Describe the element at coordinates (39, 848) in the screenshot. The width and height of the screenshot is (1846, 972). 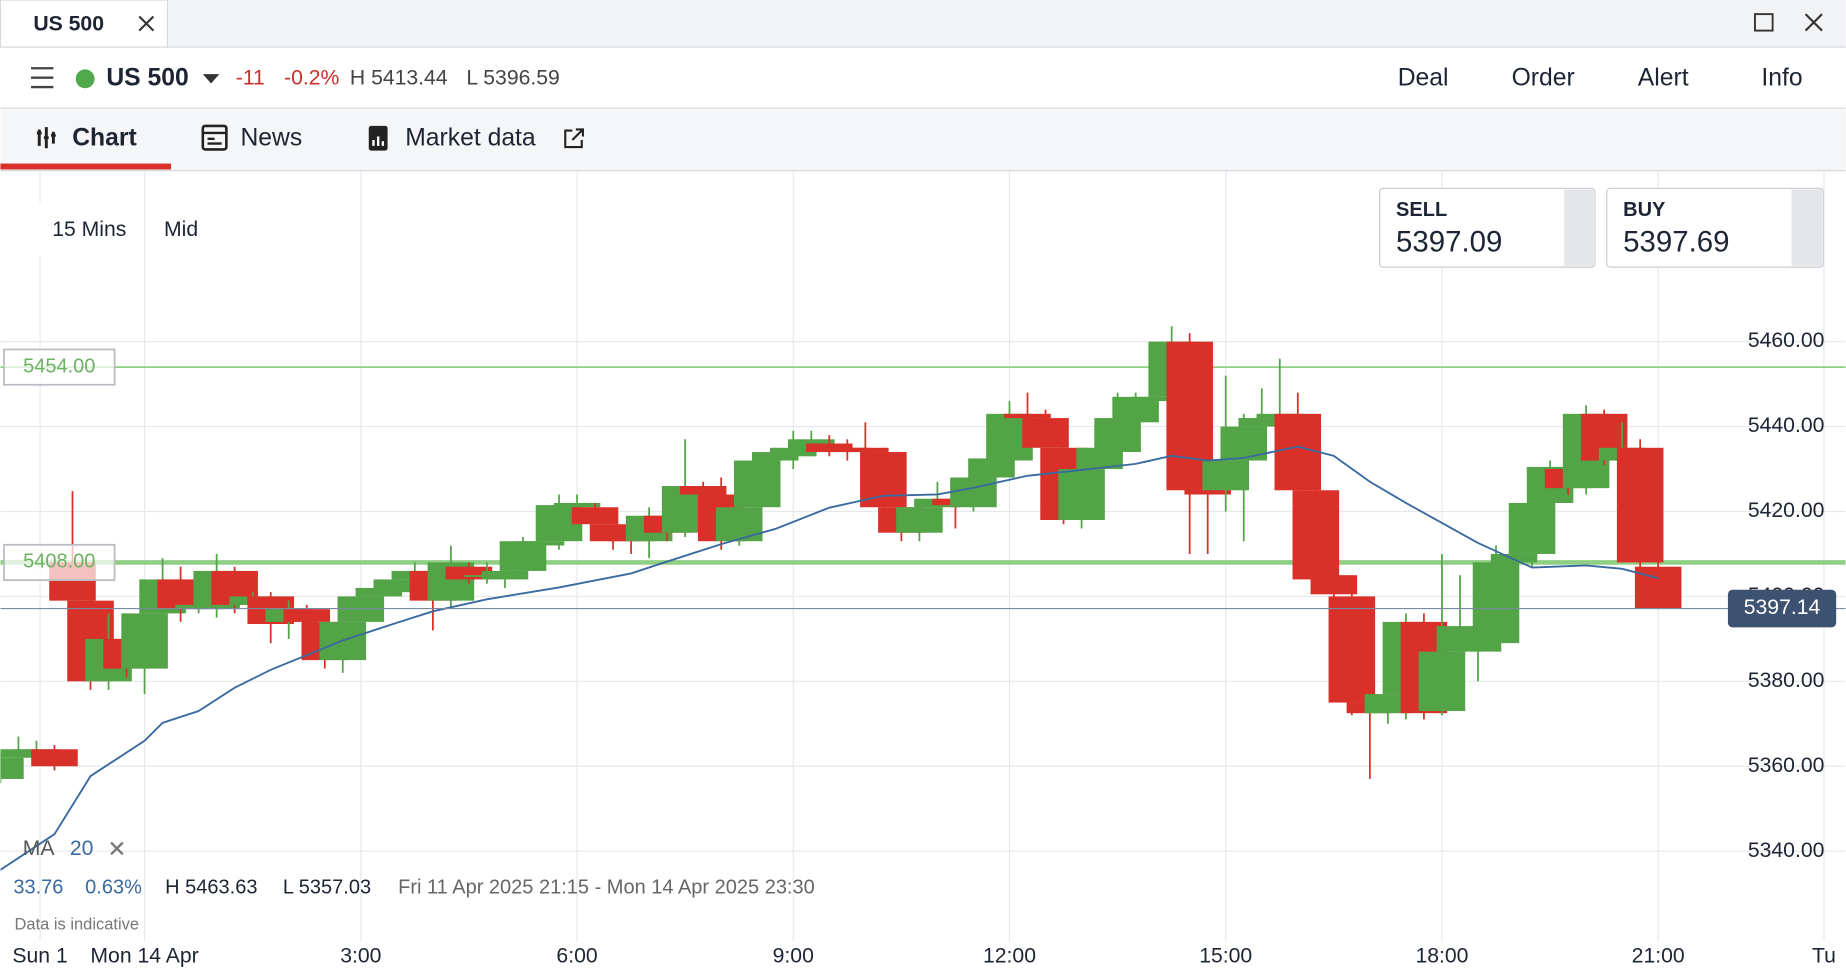
I see `indicator-name: MA` at that location.